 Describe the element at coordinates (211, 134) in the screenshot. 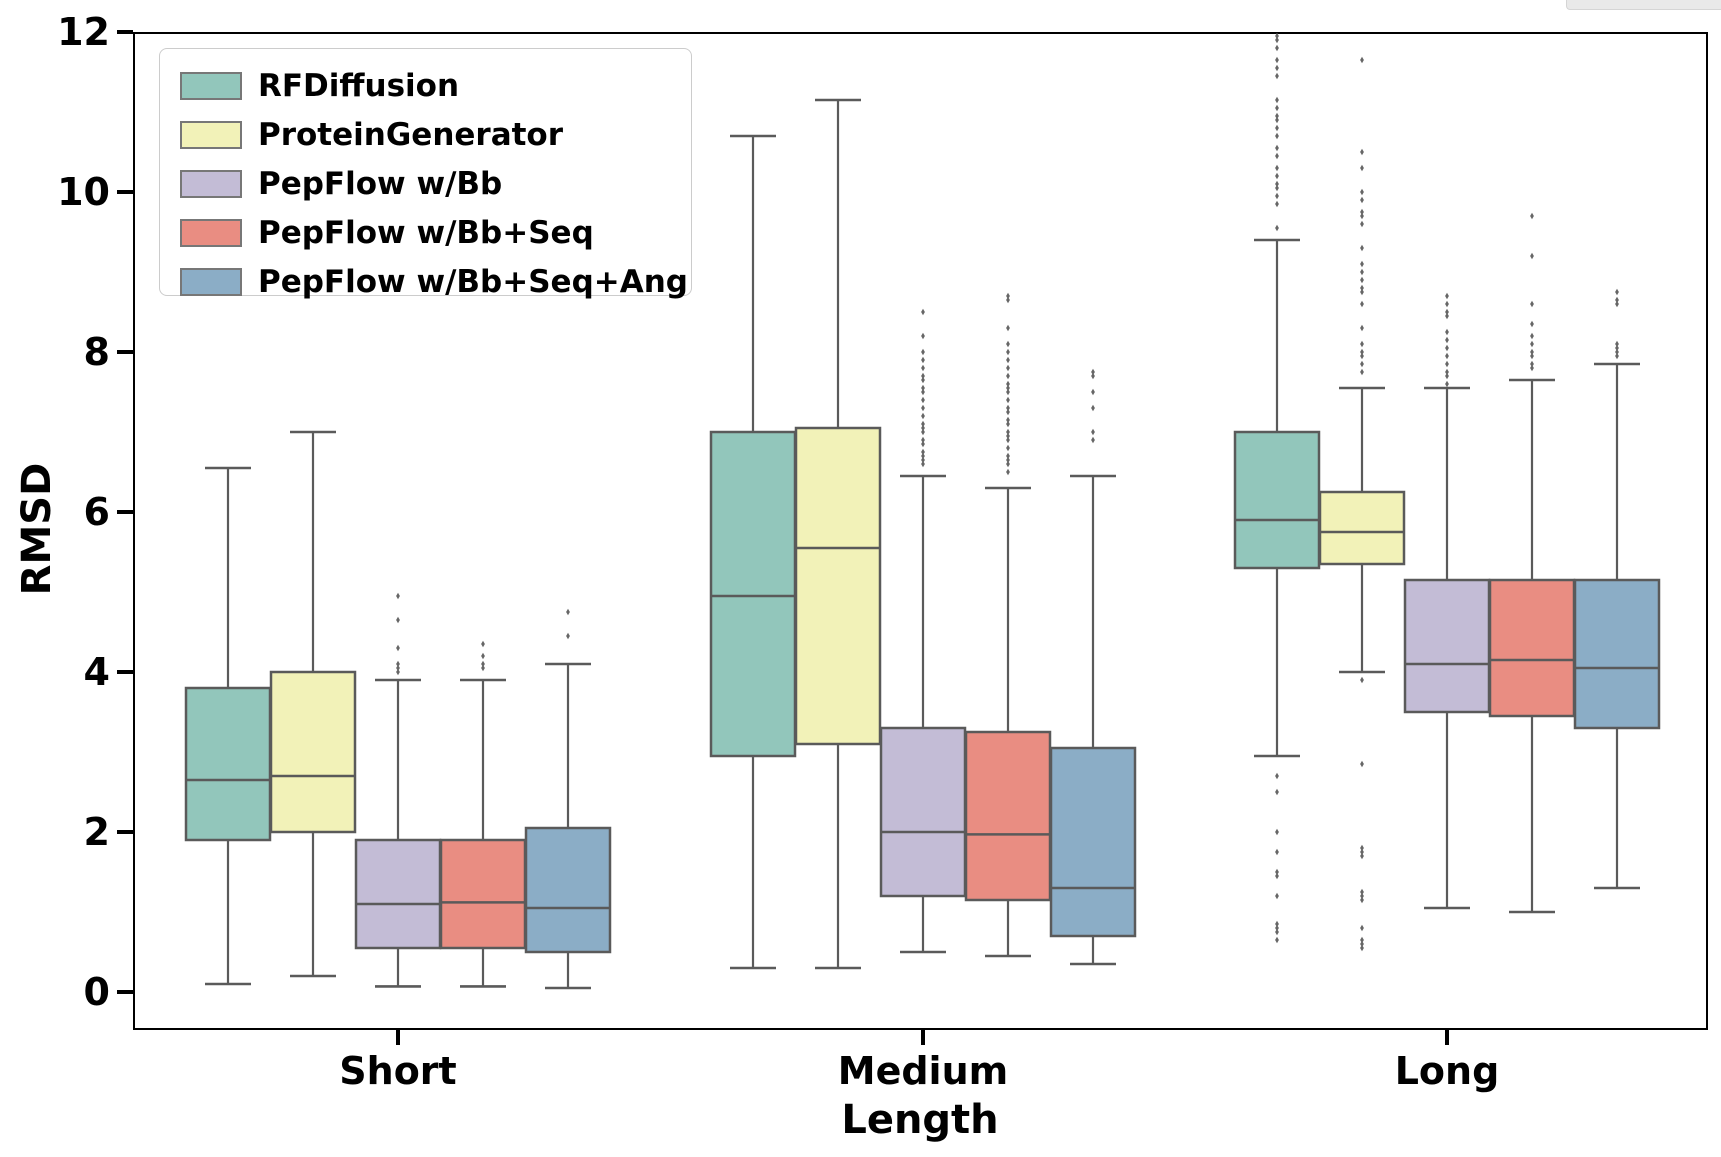

I see `legend-swatch-proteingenerator` at that location.